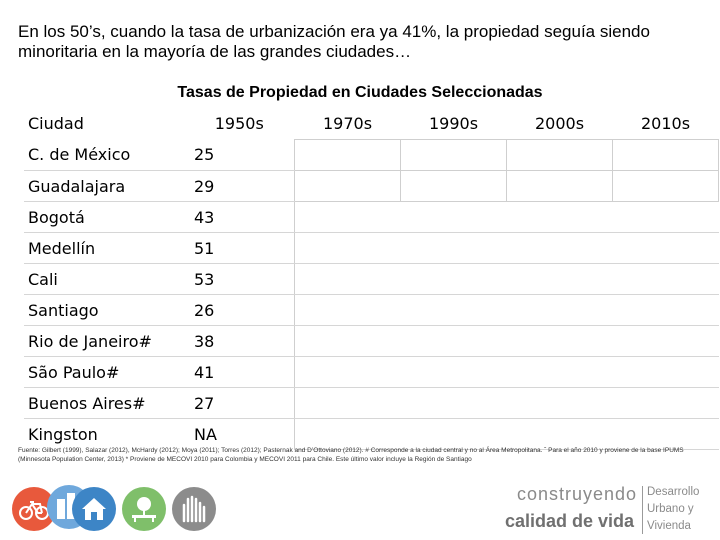 The width and height of the screenshot is (720, 540). I want to click on column-header-city: Ciudad, so click(56, 124).